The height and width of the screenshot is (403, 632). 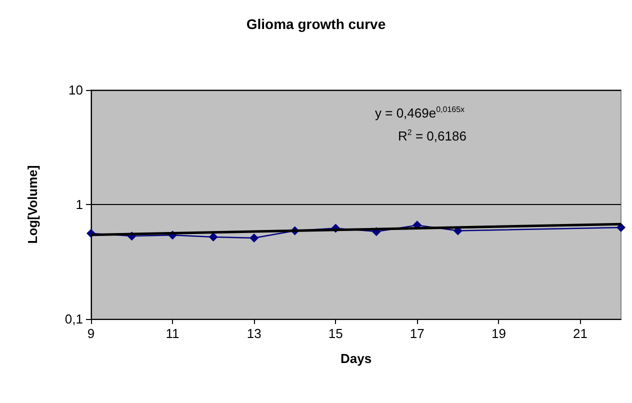 What do you see at coordinates (32, 204) in the screenshot?
I see `y-axis-title: Log[Volume]` at bounding box center [32, 204].